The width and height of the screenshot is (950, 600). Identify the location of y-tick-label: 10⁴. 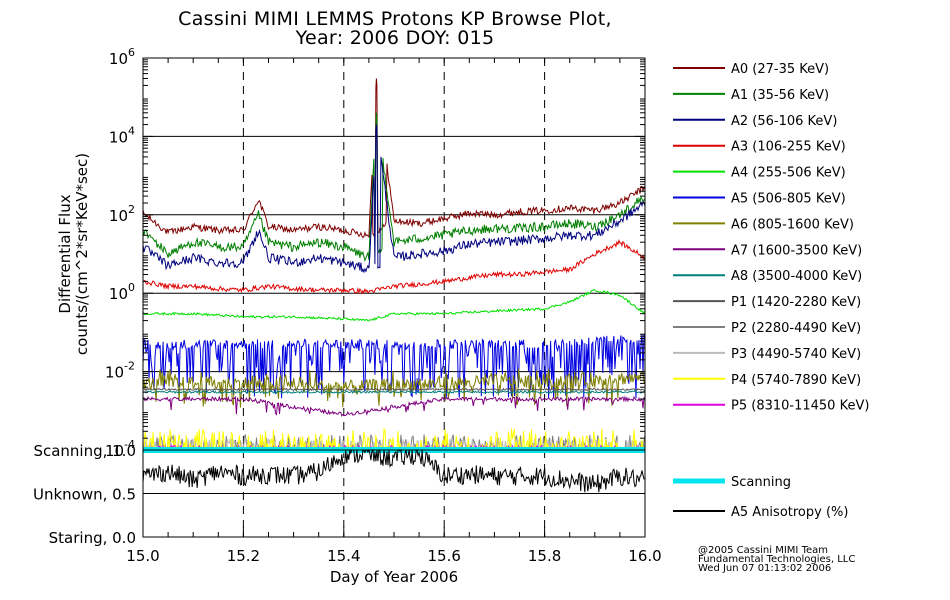
(122, 135).